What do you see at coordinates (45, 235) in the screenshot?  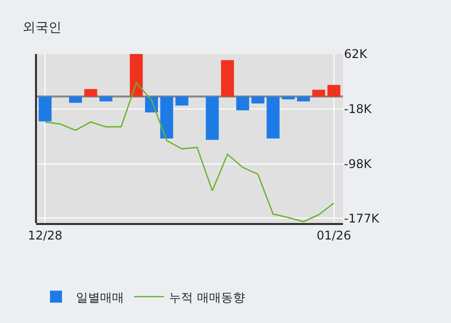 I see `x-tick-label: 12/28` at bounding box center [45, 235].